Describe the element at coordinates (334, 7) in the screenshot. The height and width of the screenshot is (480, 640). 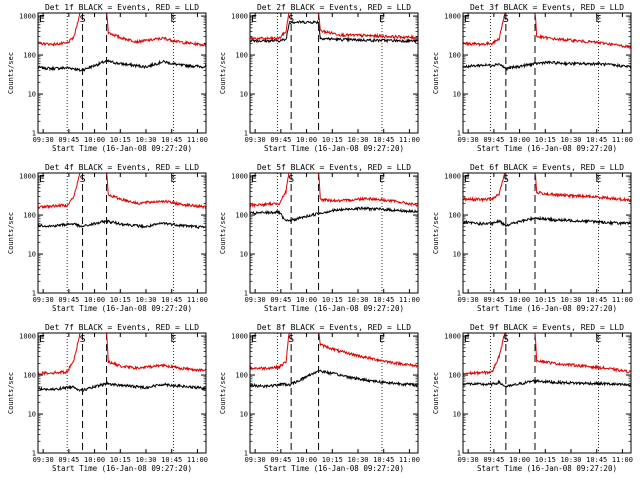
I see `panel-title: Det 2f BLACK = Events, RED = LLD` at that location.